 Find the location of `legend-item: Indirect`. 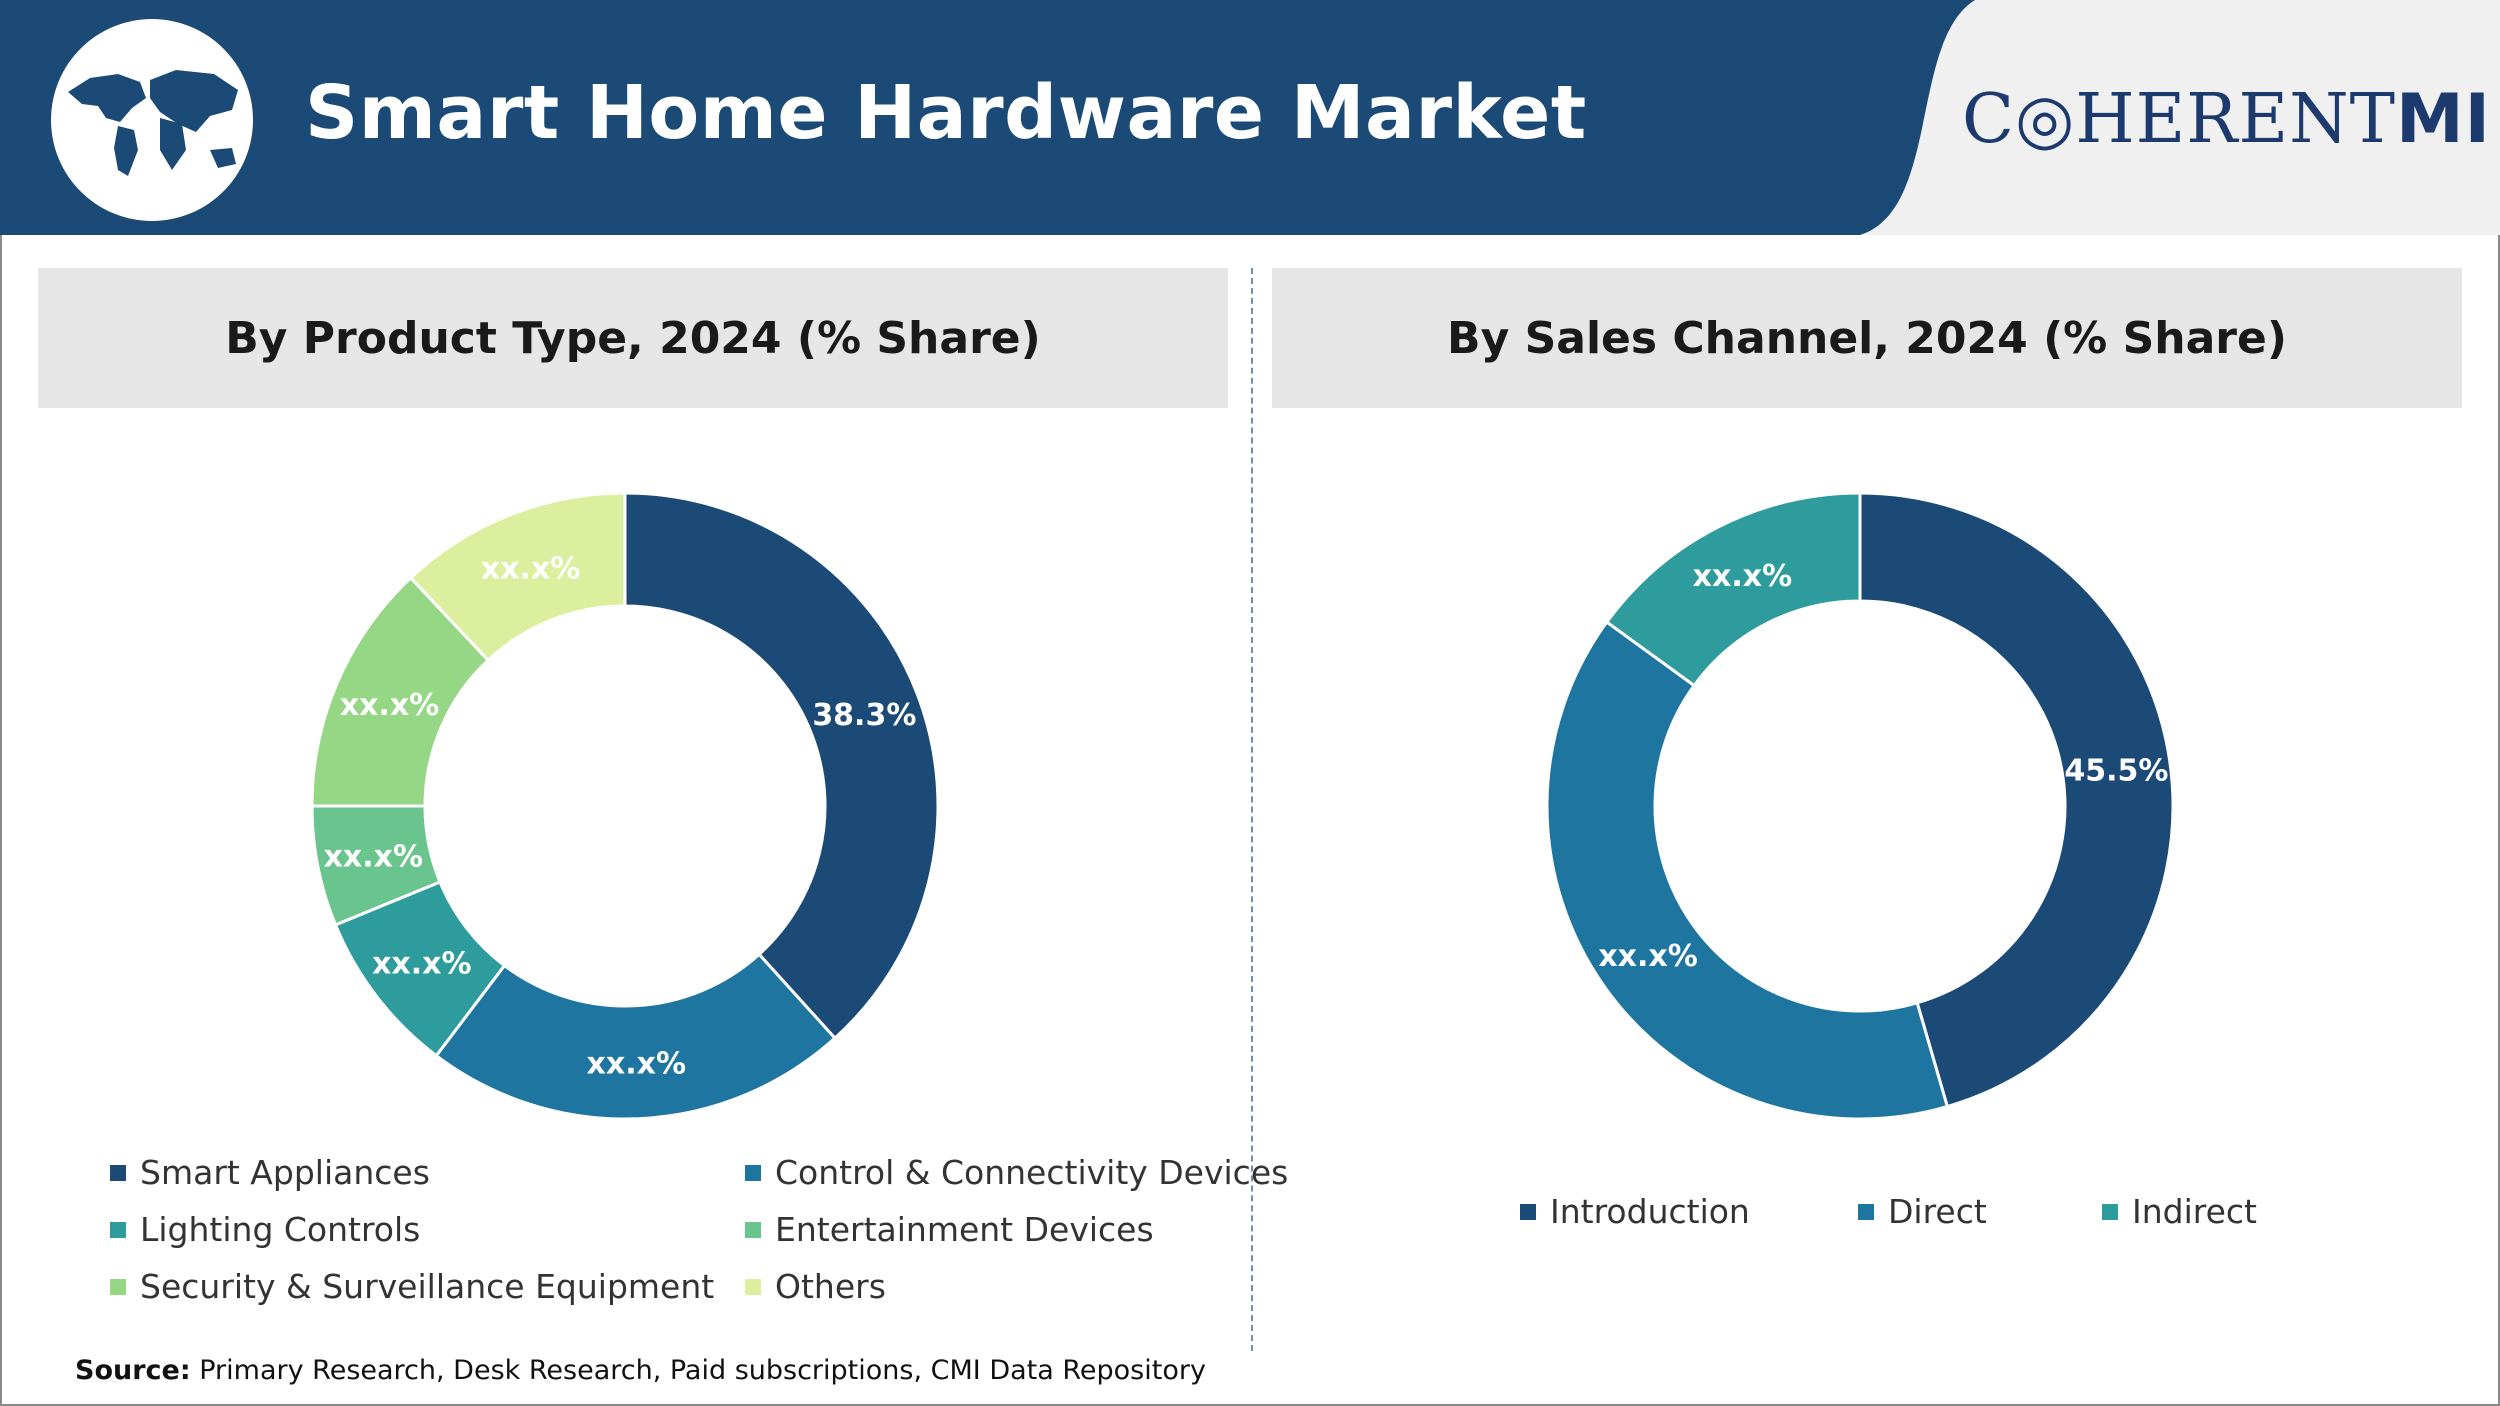

legend-item: Indirect is located at coordinates (2179, 1211).